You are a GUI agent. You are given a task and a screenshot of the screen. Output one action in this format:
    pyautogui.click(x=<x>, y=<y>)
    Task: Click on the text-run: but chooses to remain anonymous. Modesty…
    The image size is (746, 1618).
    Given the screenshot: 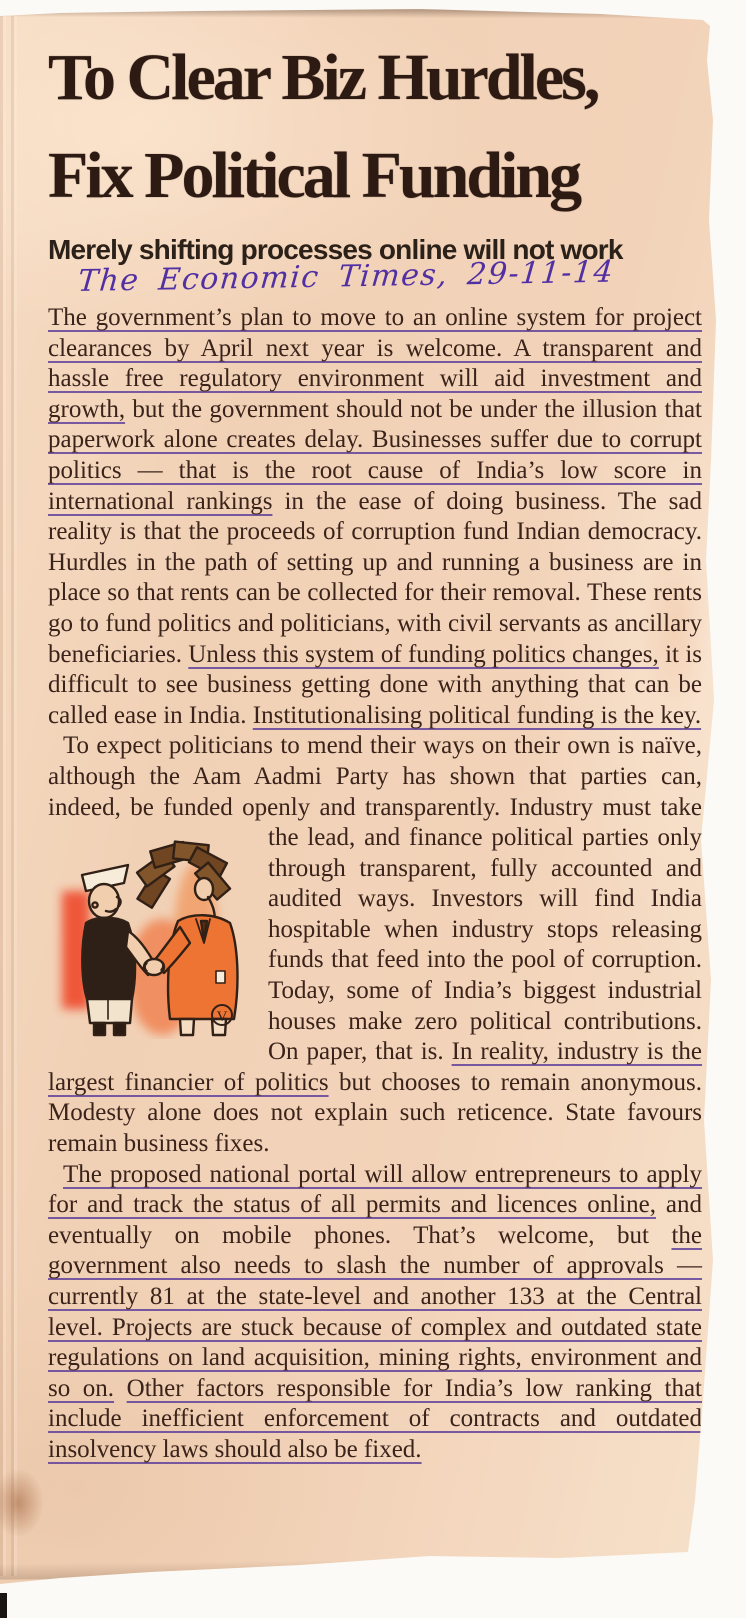 What is the action you would take?
    pyautogui.click(x=375, y=1113)
    